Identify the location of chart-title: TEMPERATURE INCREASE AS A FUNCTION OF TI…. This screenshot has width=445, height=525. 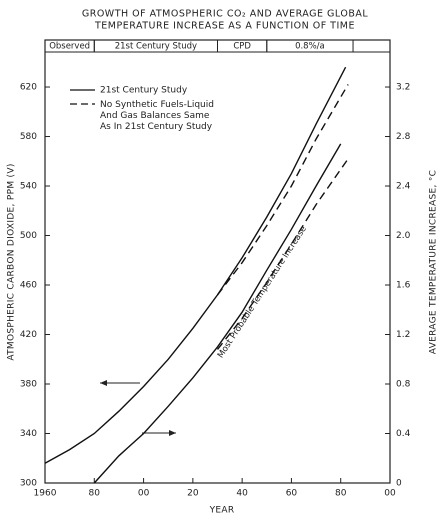
(224, 26).